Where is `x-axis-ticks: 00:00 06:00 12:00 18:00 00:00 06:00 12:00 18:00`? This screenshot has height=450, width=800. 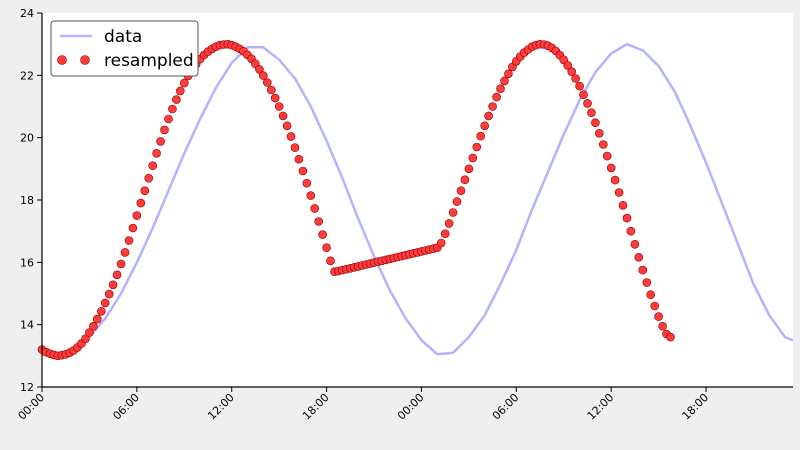
x-axis-ticks: 00:00 06:00 12:00 18:00 00:00 06:00 12:00 18:00 is located at coordinates (364, 405).